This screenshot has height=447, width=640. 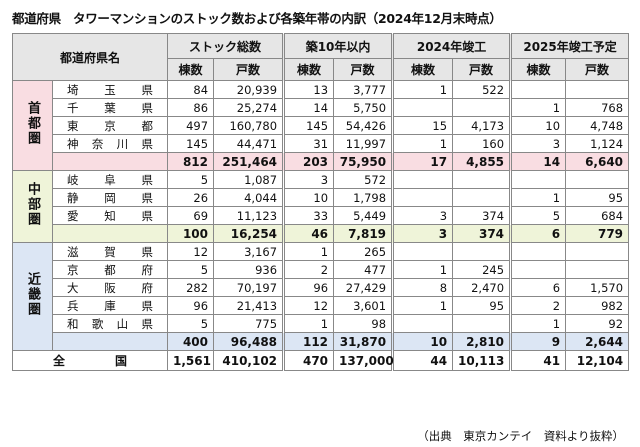 I want to click on data-row: 愛知県 69 11,123 33 5,449 3 374 5 684, so click(x=321, y=215).